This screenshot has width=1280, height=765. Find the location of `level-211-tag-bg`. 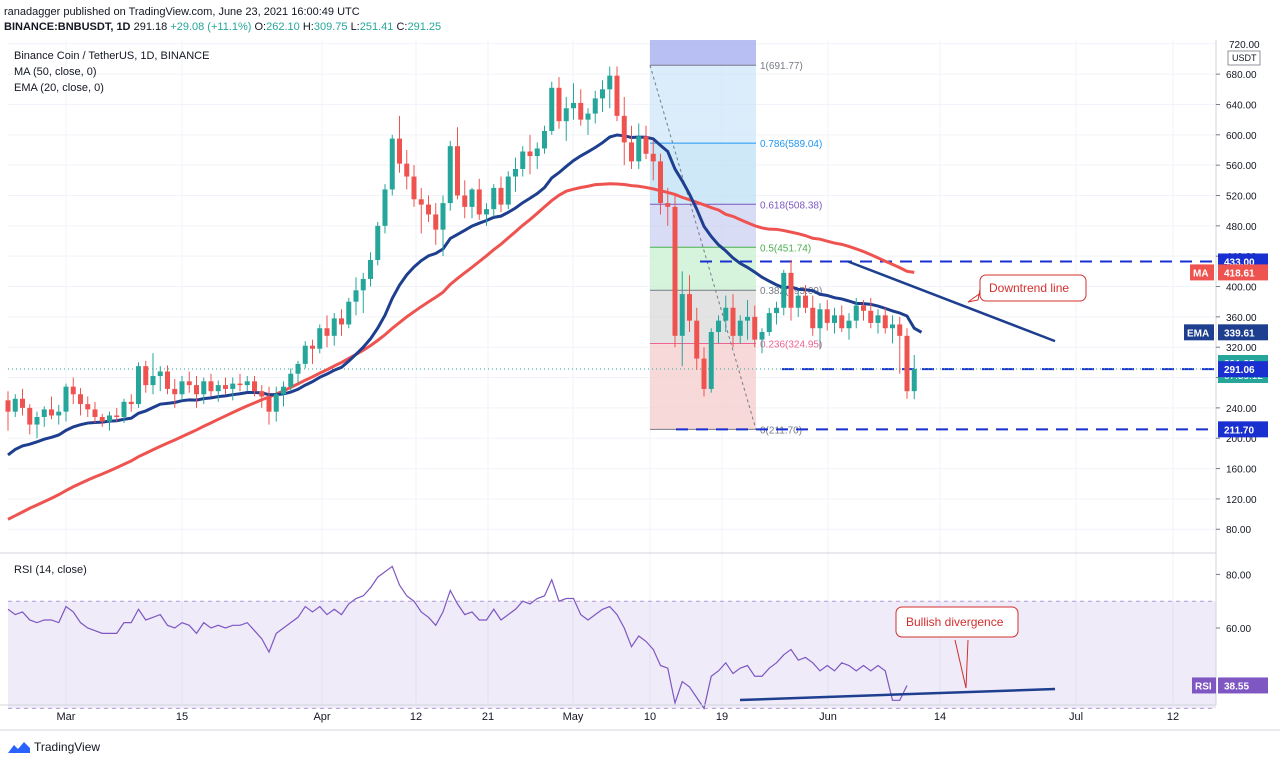

level-211-tag-bg is located at coordinates (1243, 429).